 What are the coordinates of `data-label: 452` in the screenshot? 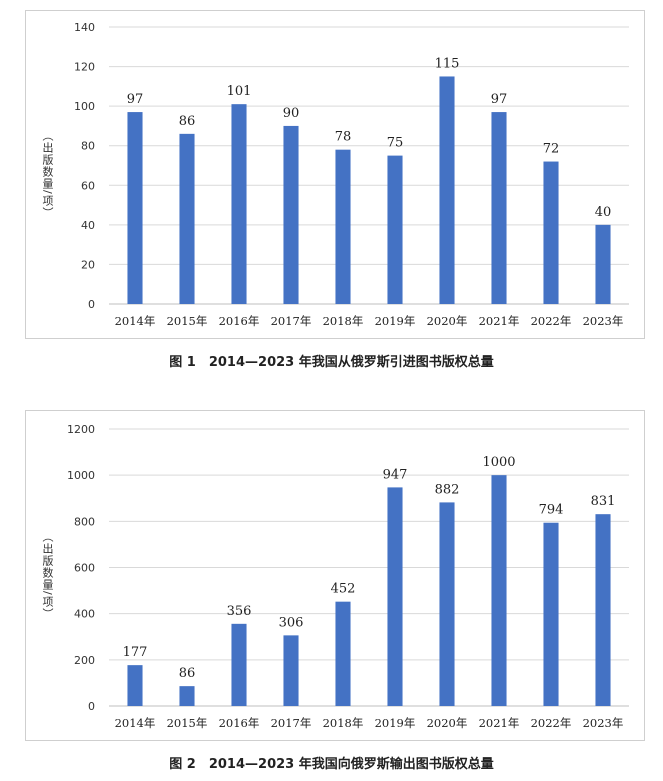 It's located at (343, 589).